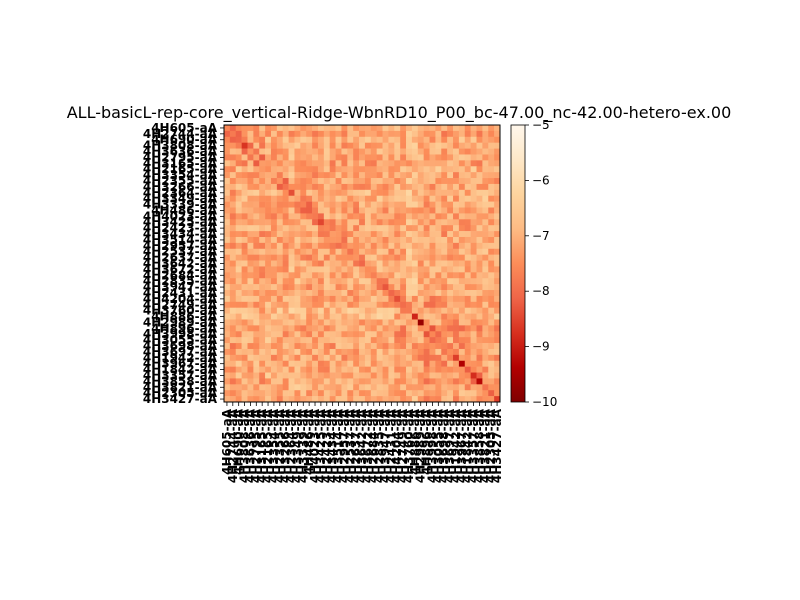 This screenshot has width=800, height=600. I want to click on colorbar-tick-label: −8, so click(541, 291).